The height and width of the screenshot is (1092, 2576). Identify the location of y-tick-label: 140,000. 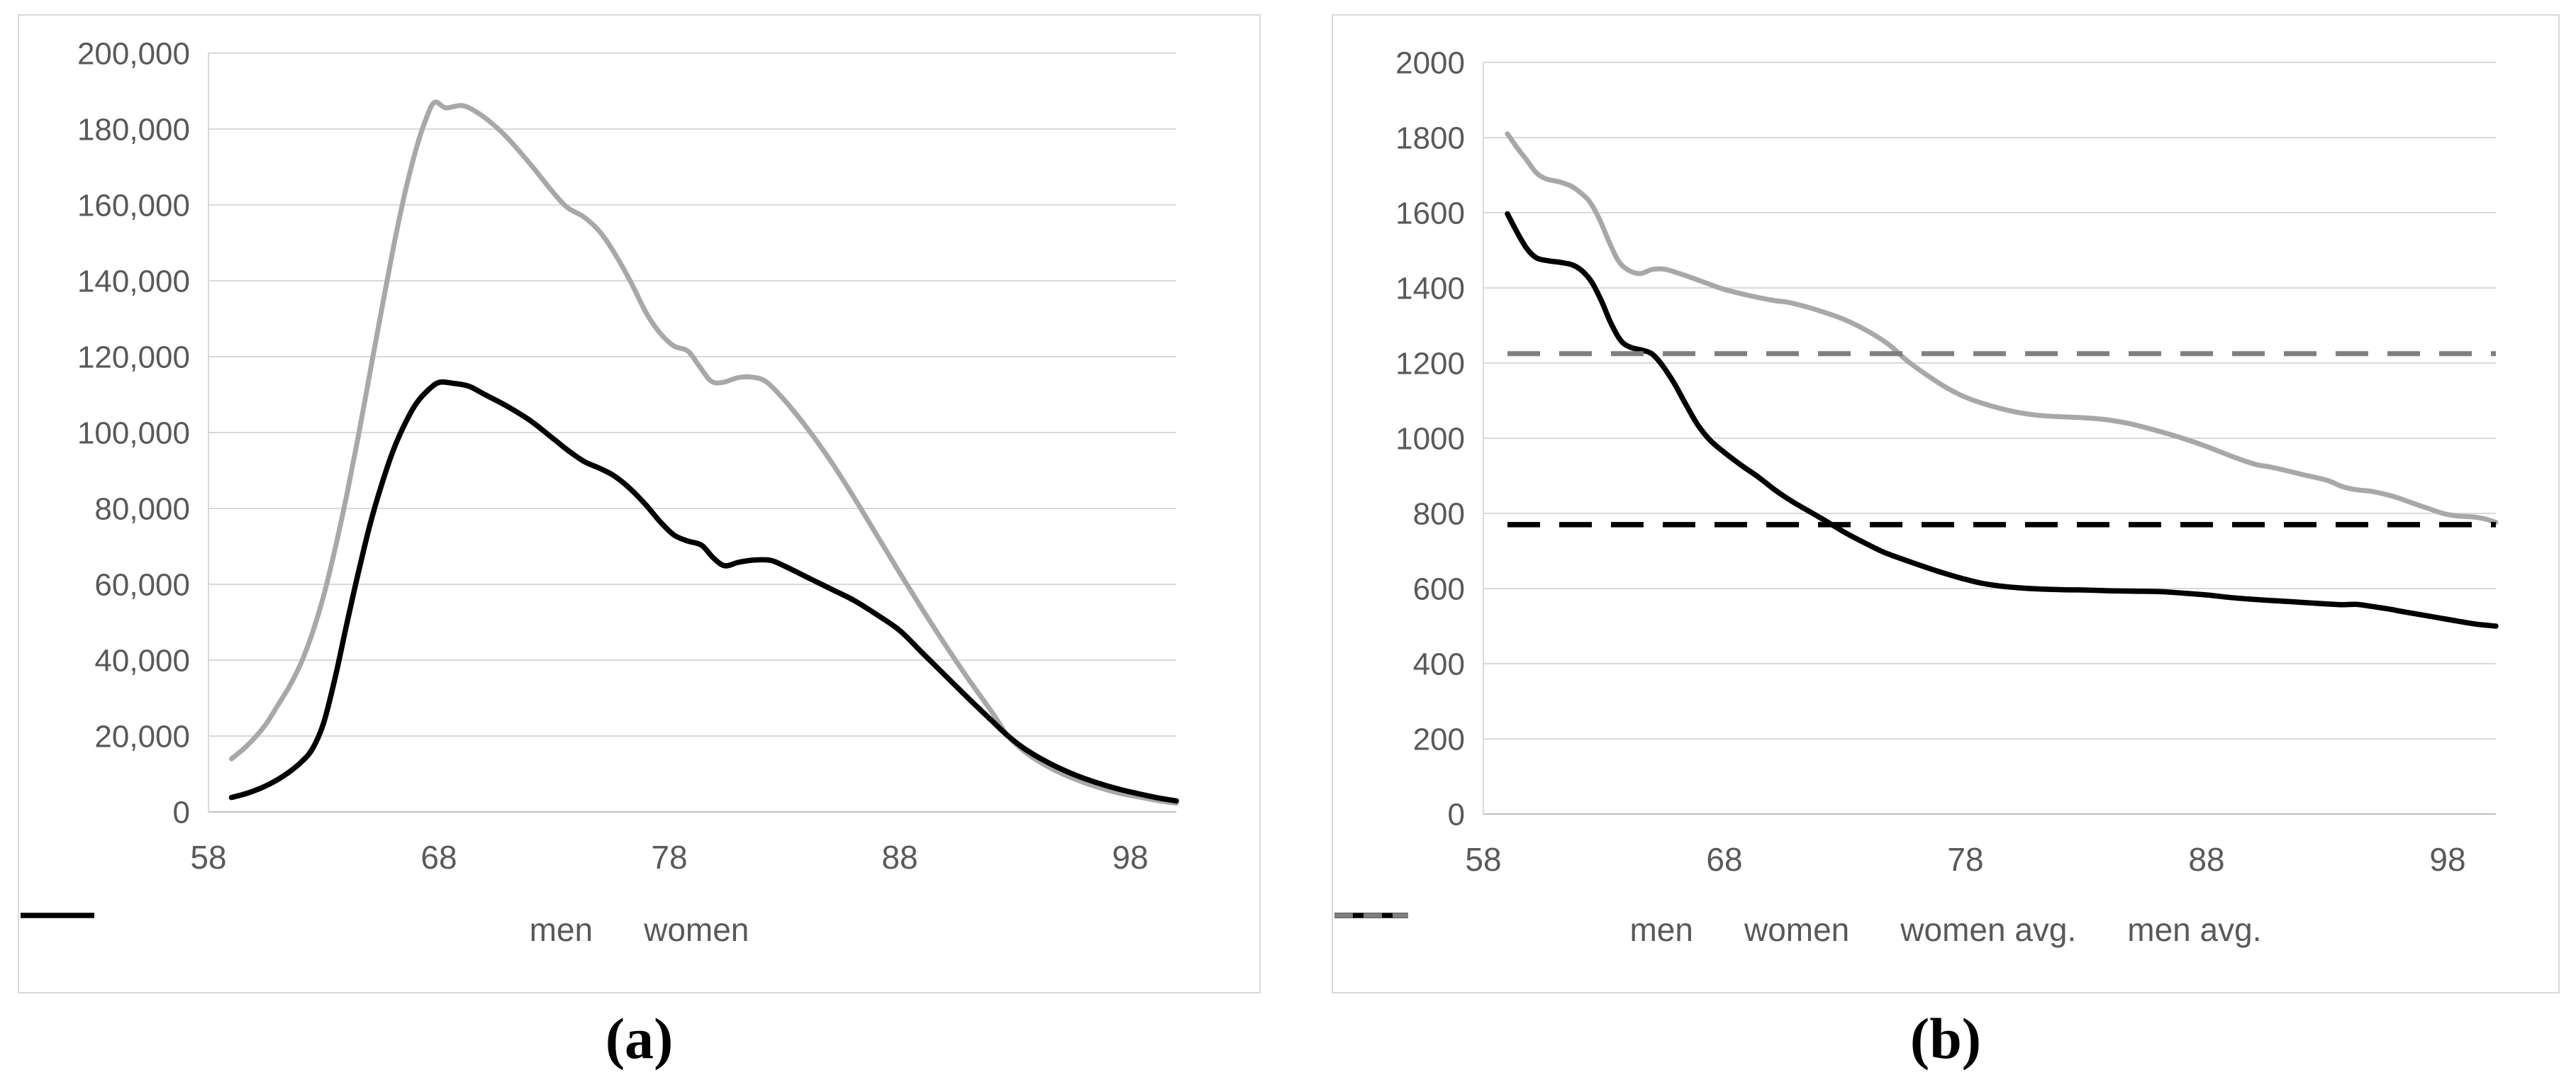
(133, 281).